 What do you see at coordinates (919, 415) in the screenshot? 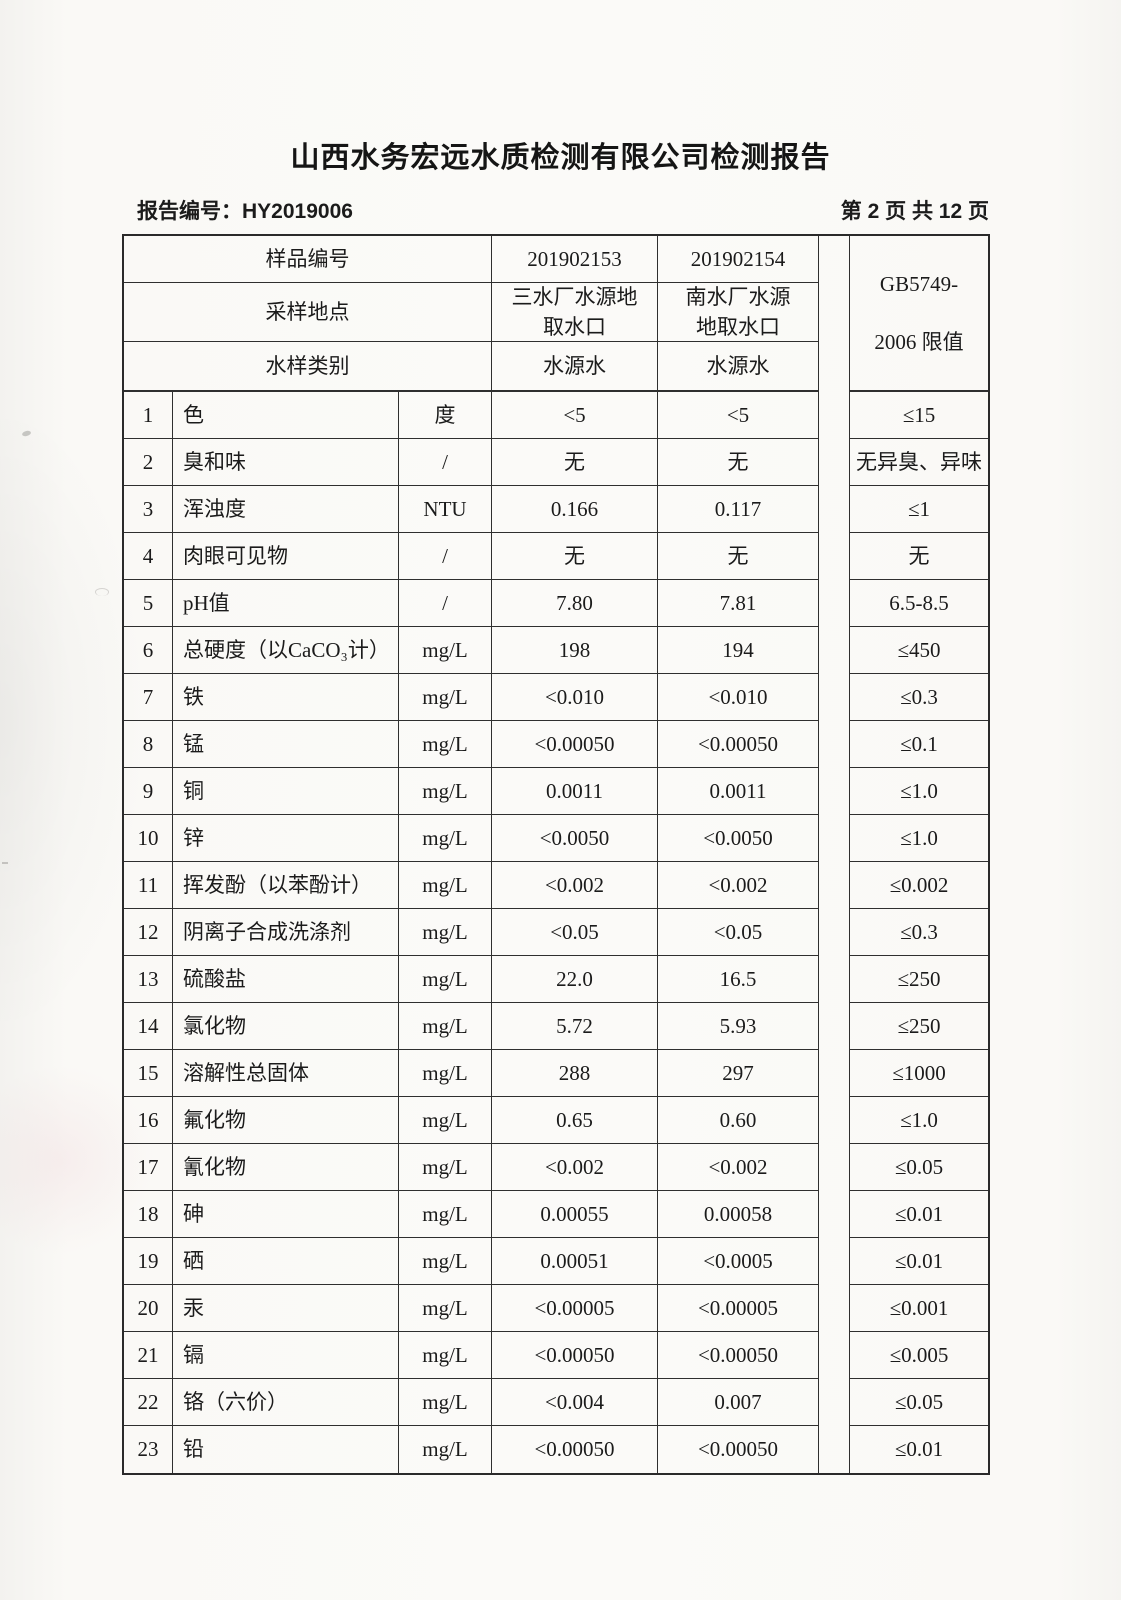
I see `limit-value: ≤15` at bounding box center [919, 415].